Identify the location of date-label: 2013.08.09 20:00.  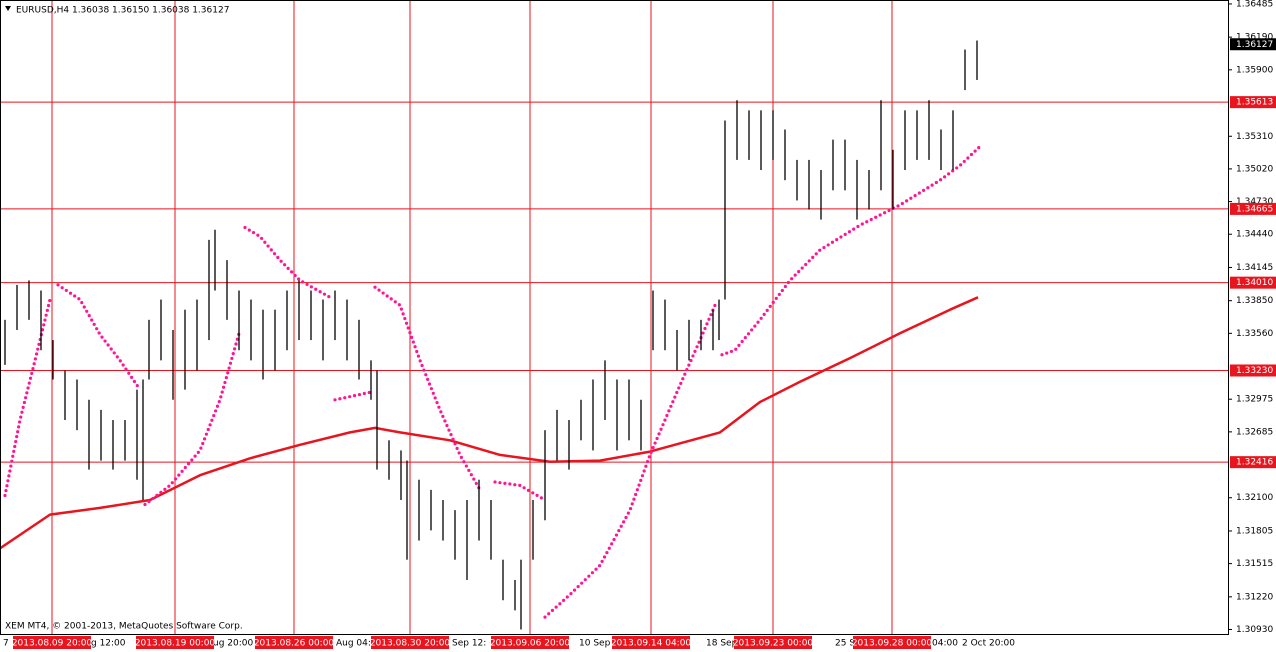
(52, 644).